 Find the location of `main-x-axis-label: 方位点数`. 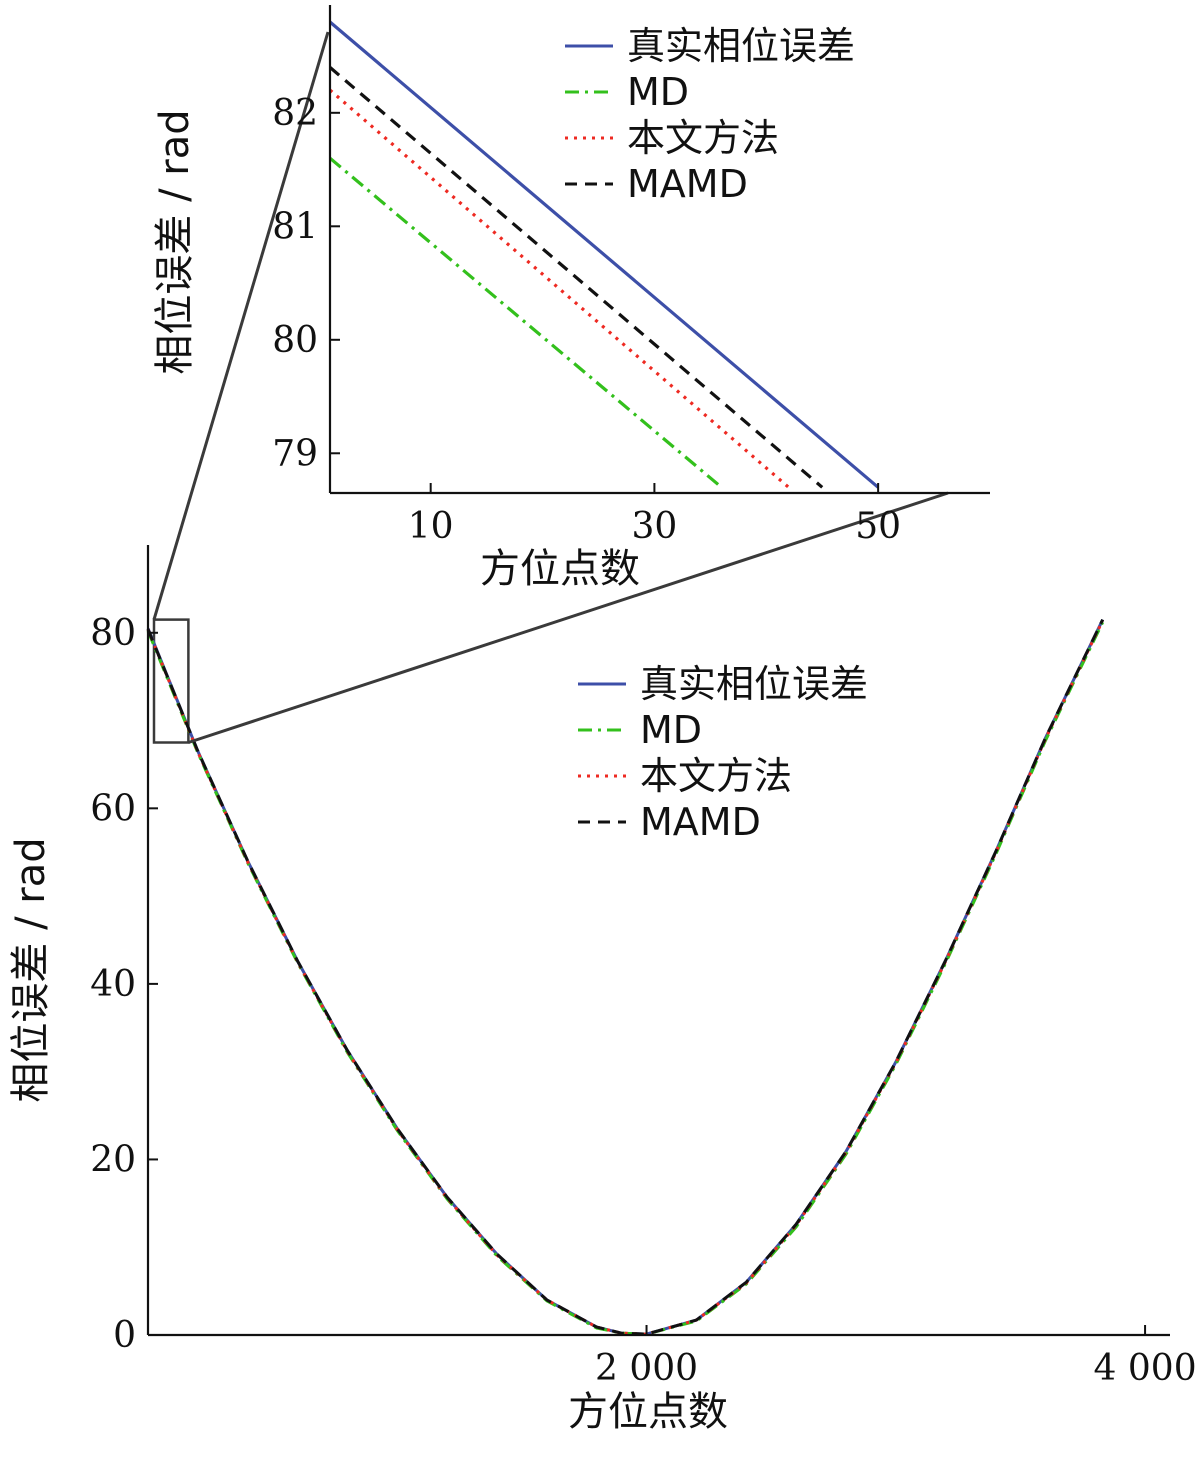

main-x-axis-label: 方位点数 is located at coordinates (648, 1412).